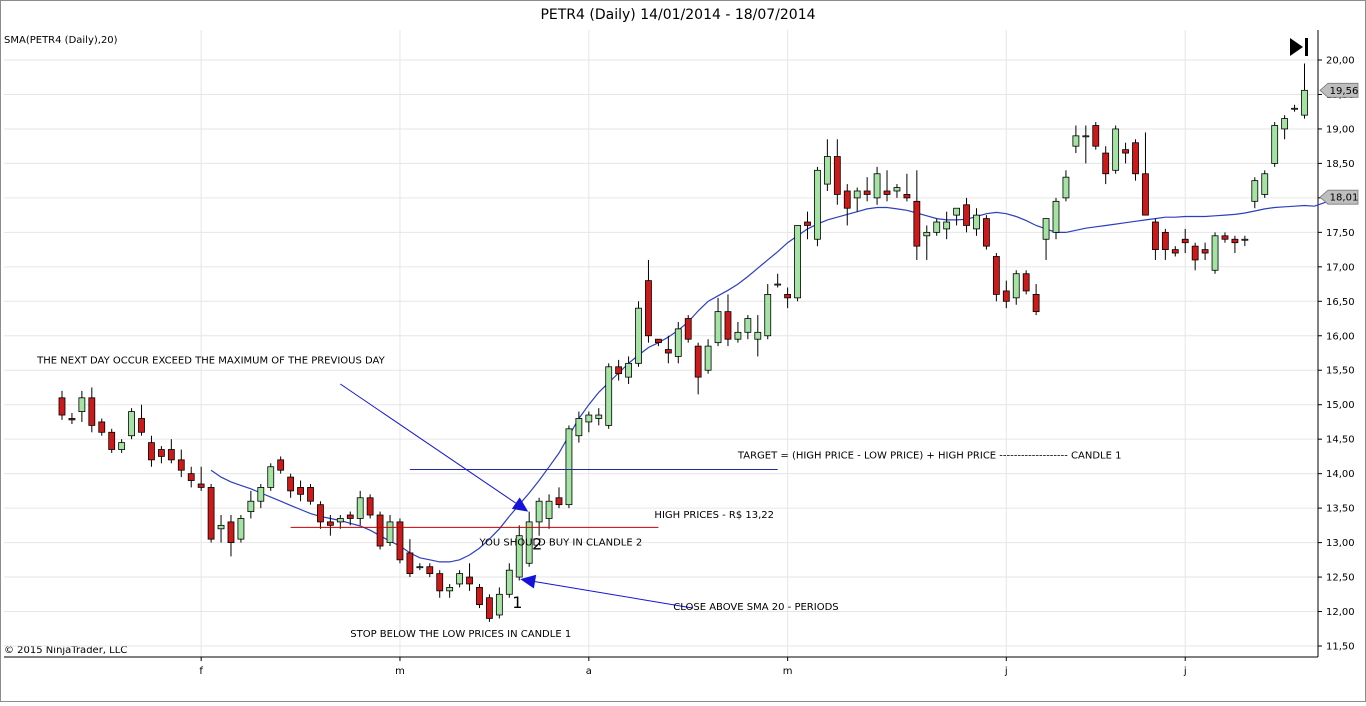  I want to click on arrow-next-day, so click(434, 447).